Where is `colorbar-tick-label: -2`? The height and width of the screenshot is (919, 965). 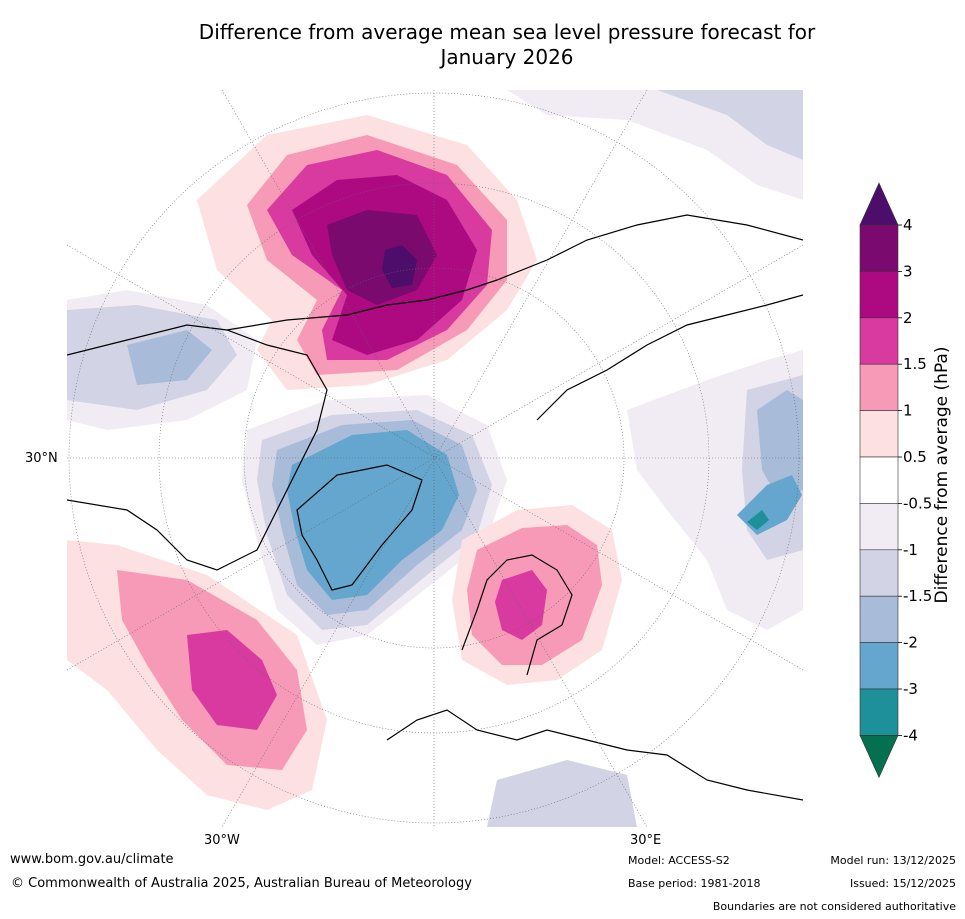 colorbar-tick-label: -2 is located at coordinates (910, 643).